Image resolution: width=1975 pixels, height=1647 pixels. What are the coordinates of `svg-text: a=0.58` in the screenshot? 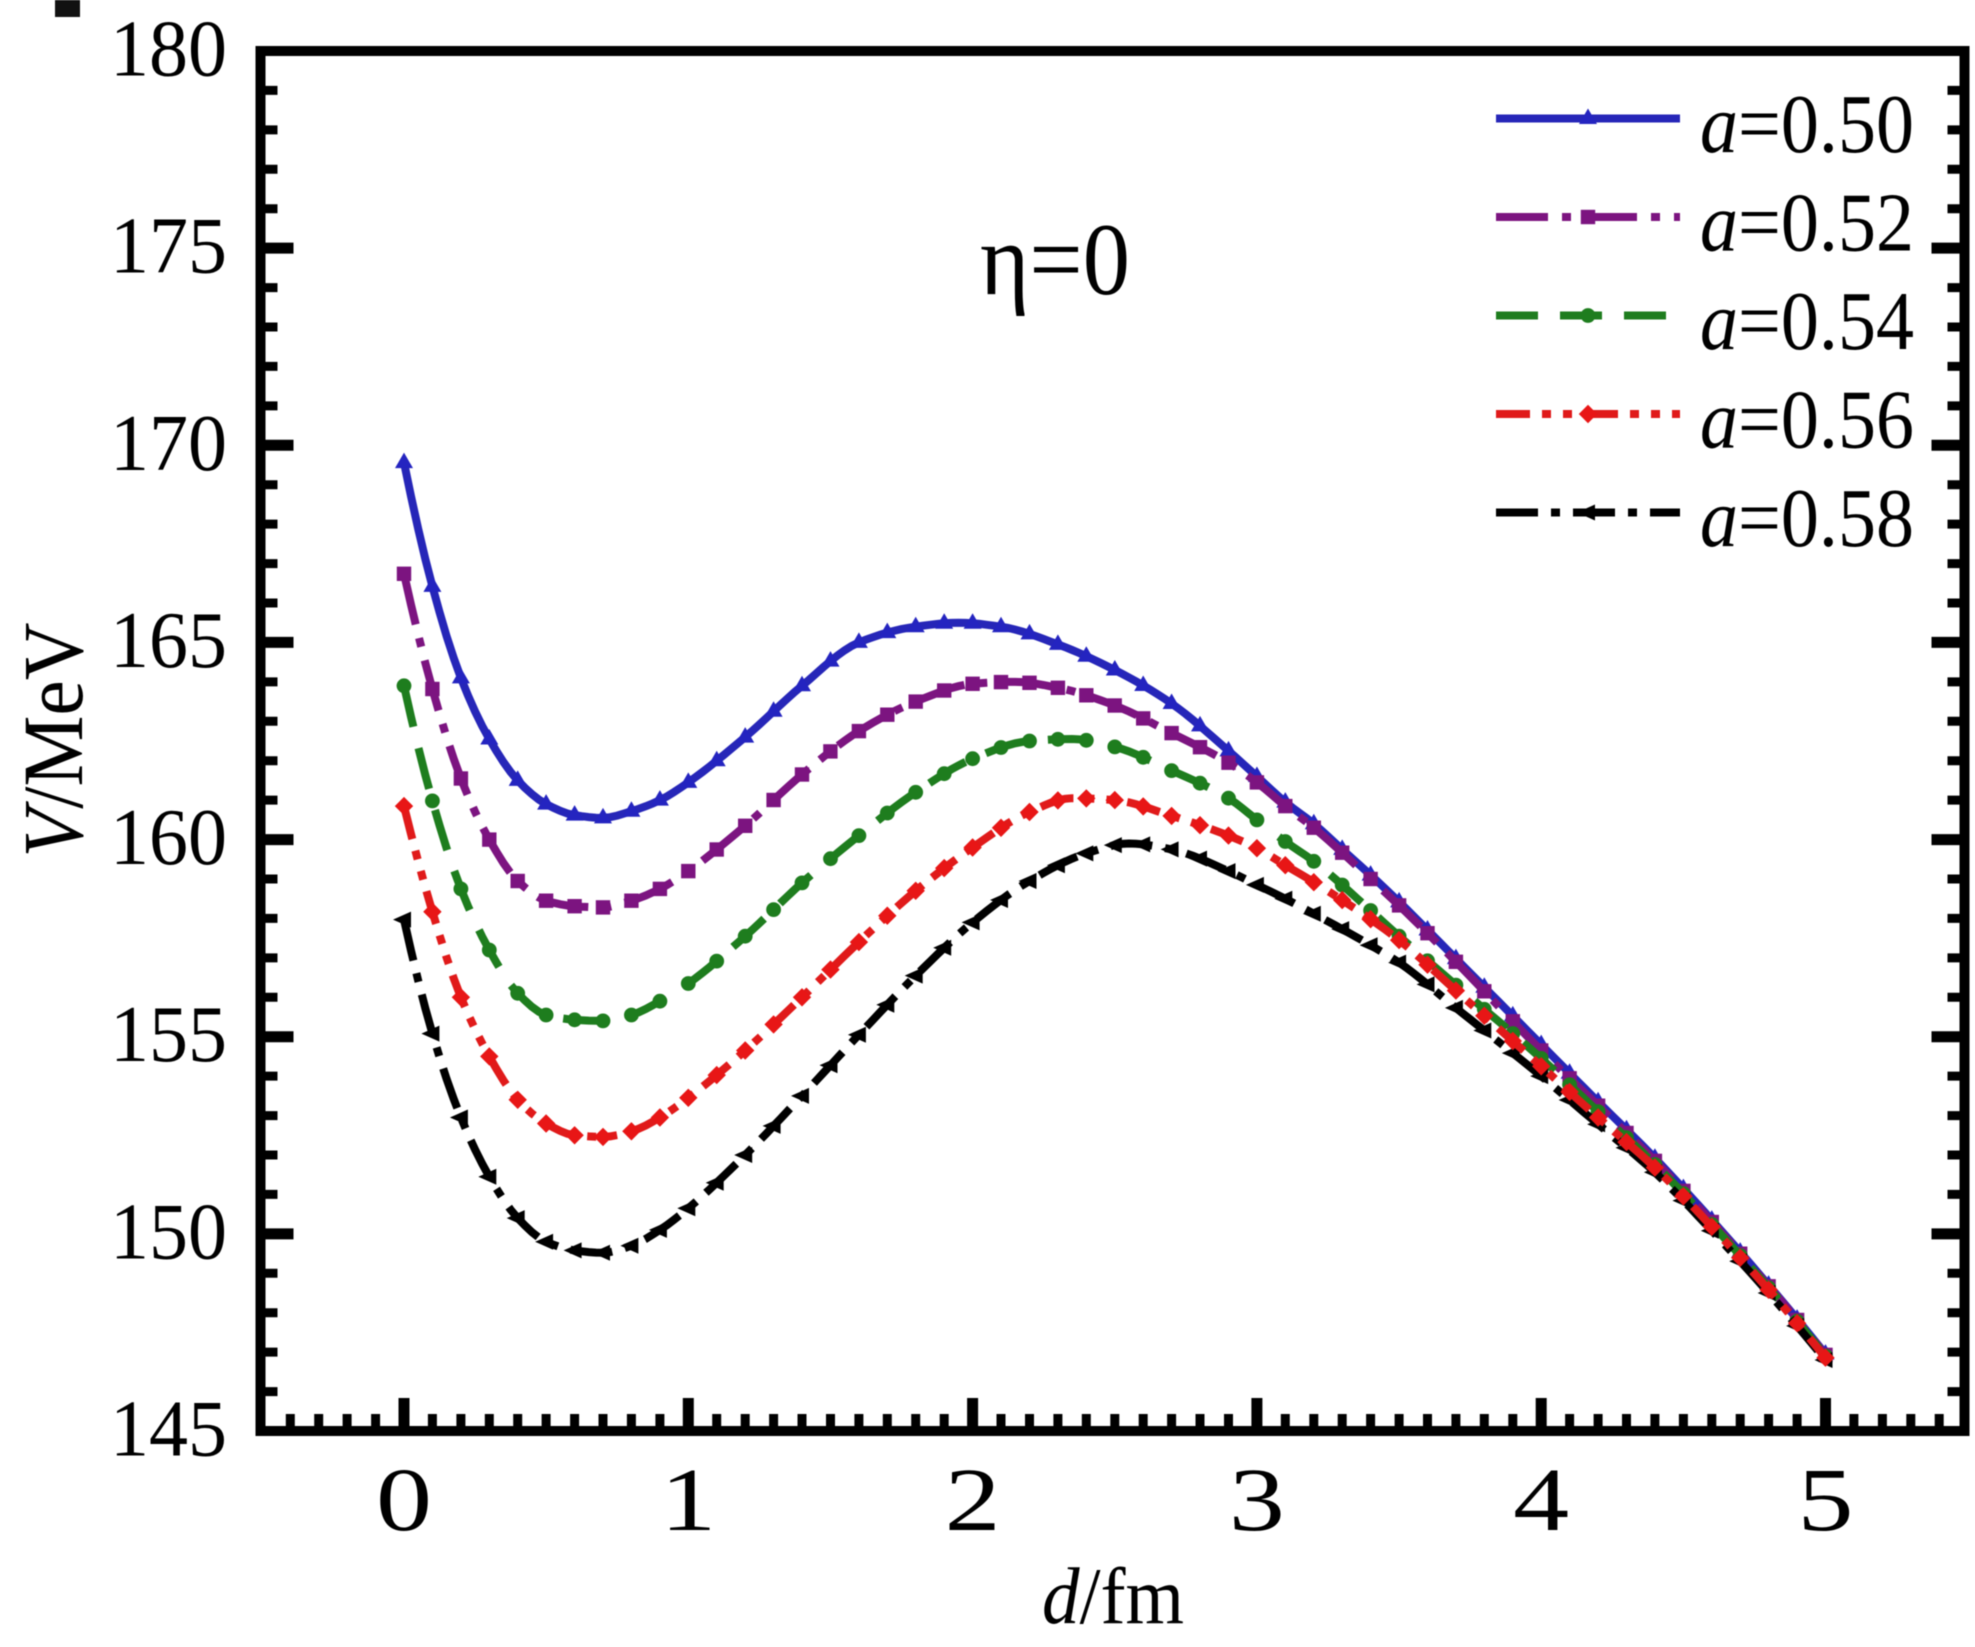 It's located at (1807, 518).